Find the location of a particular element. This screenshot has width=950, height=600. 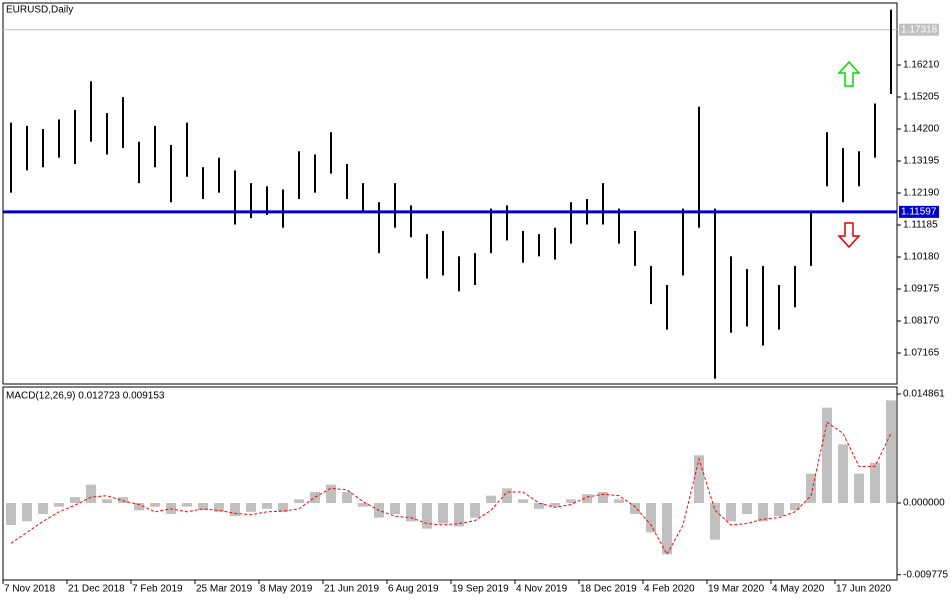

x-tick-label: 19 Mar 2020 is located at coordinates (736, 589).